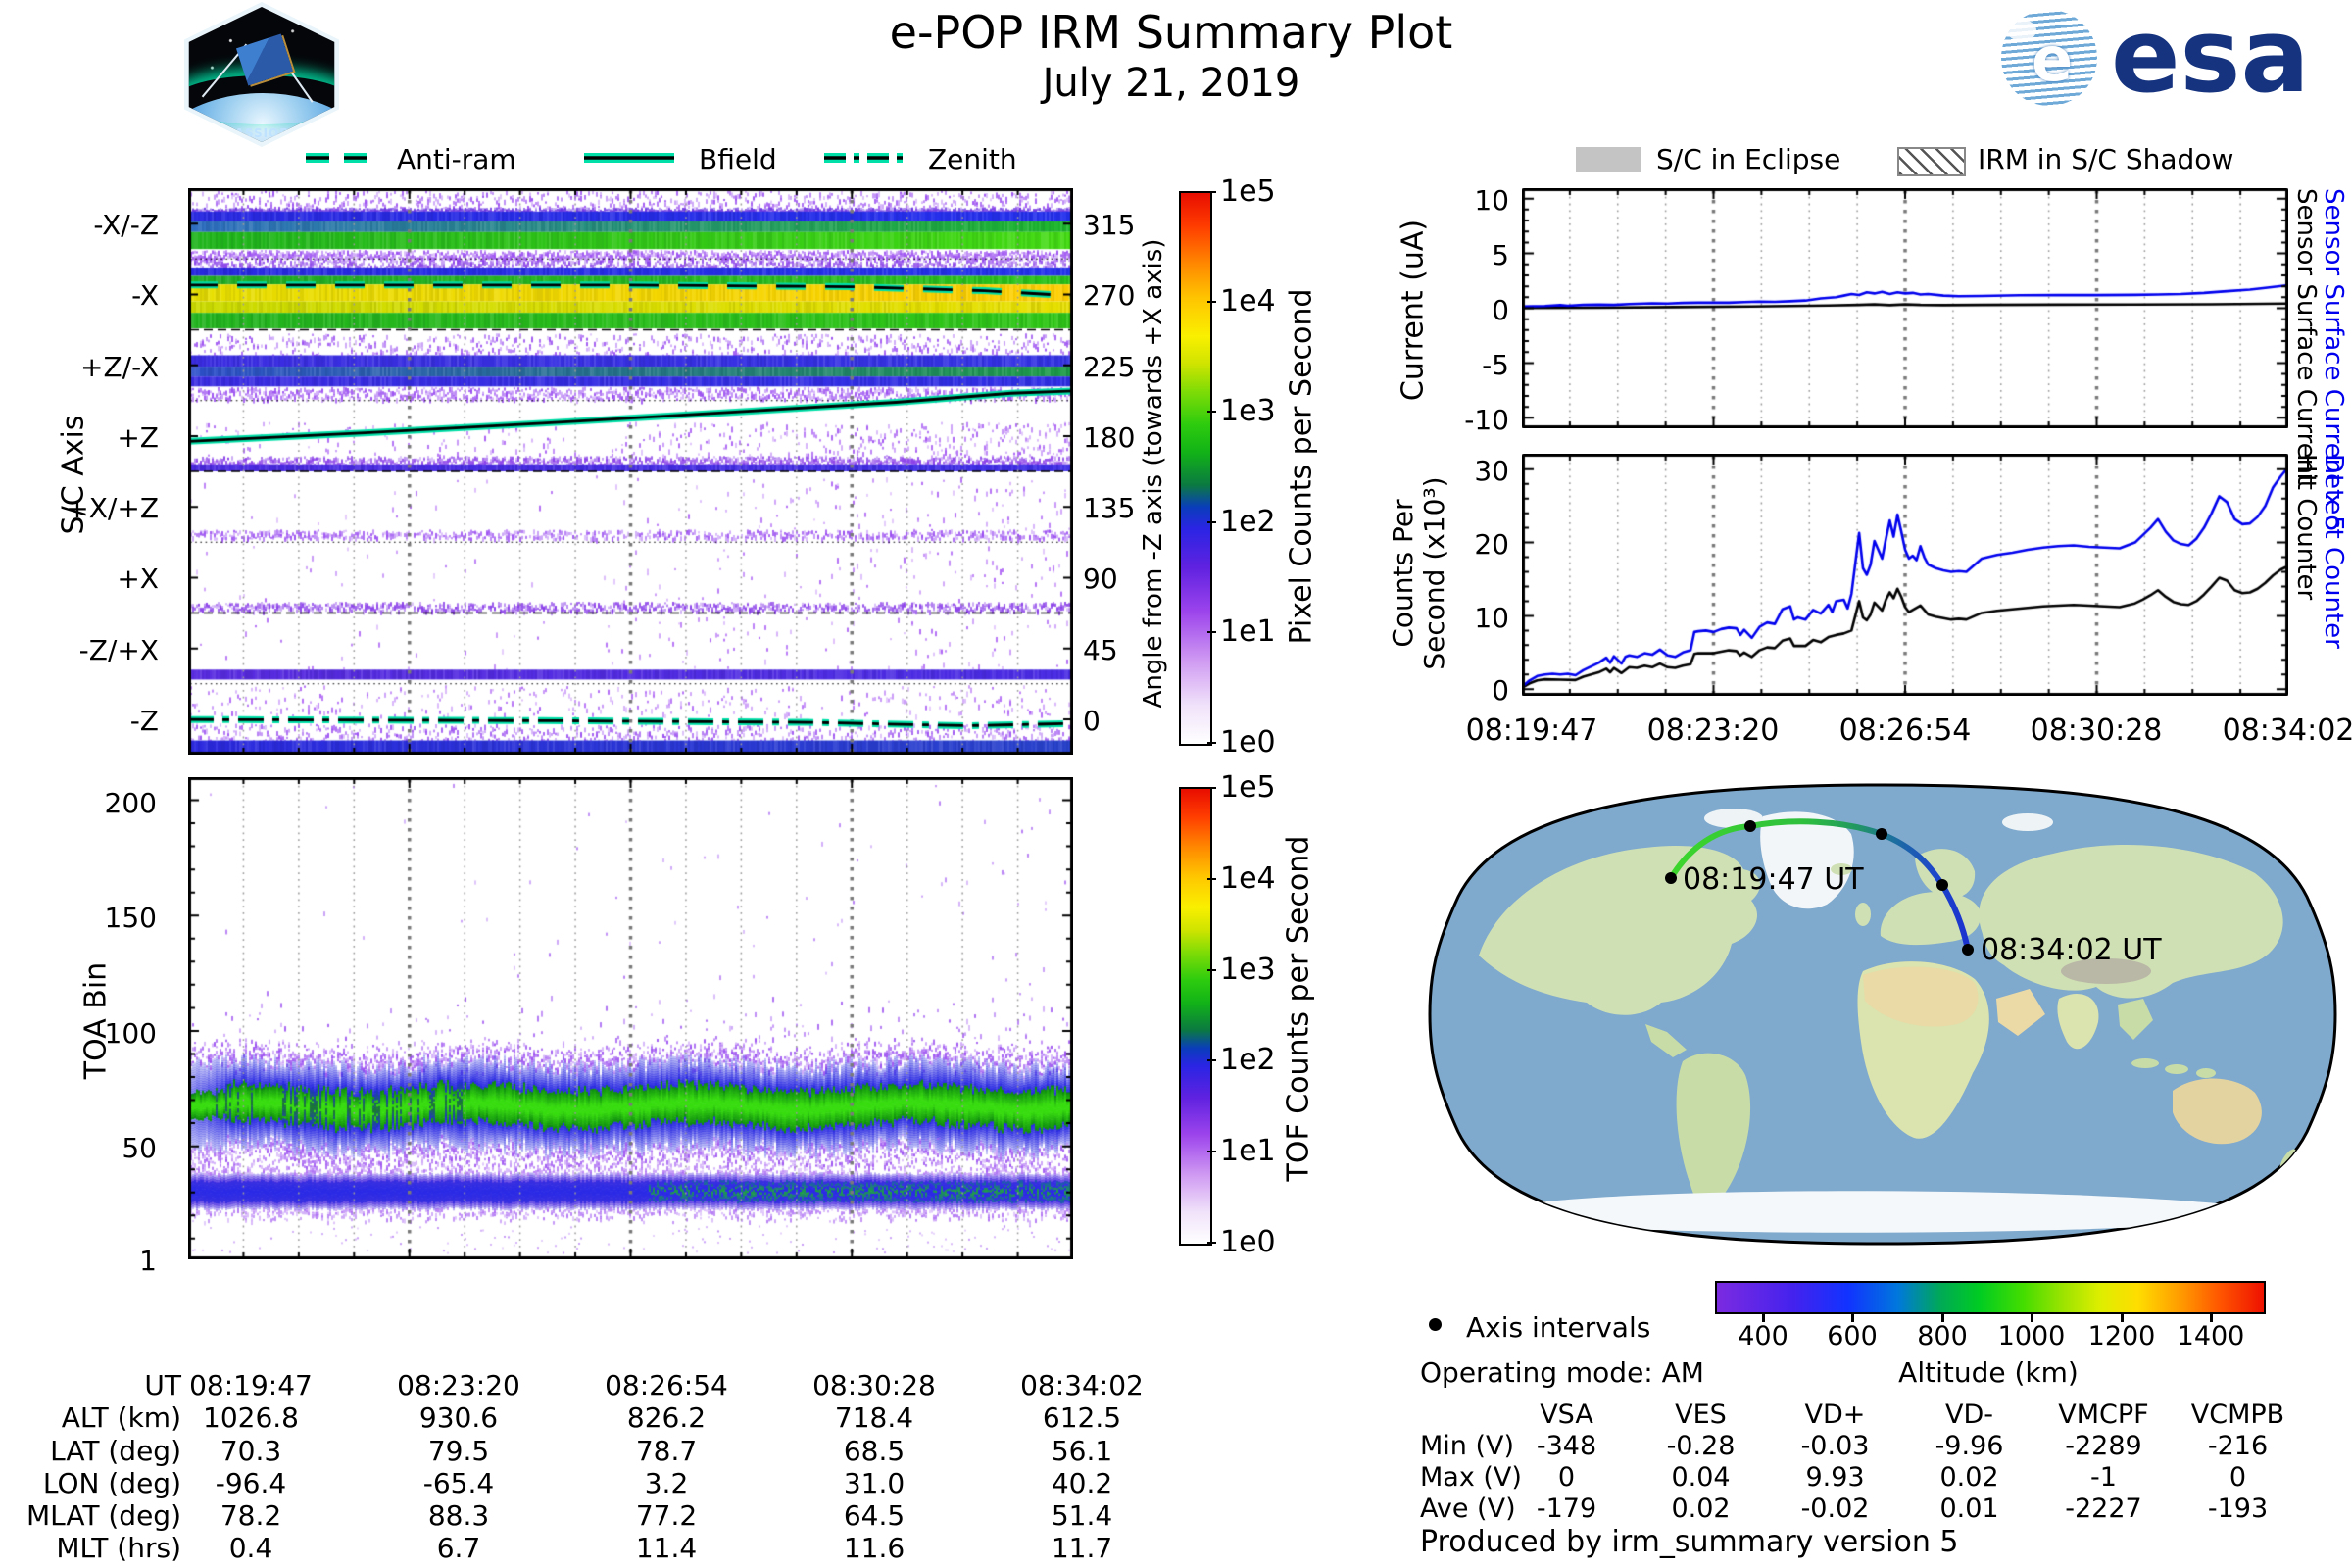 The height and width of the screenshot is (1568, 2352). Describe the element at coordinates (1467, 1446) in the screenshot. I see `voltage-row-label: Min (V)` at that location.